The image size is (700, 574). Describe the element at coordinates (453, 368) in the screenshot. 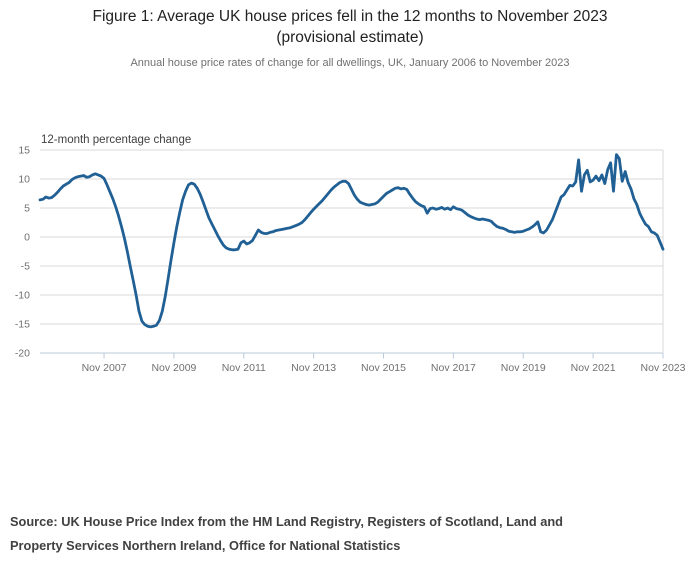

I see `x-tick-label-5: Nov 2017` at that location.